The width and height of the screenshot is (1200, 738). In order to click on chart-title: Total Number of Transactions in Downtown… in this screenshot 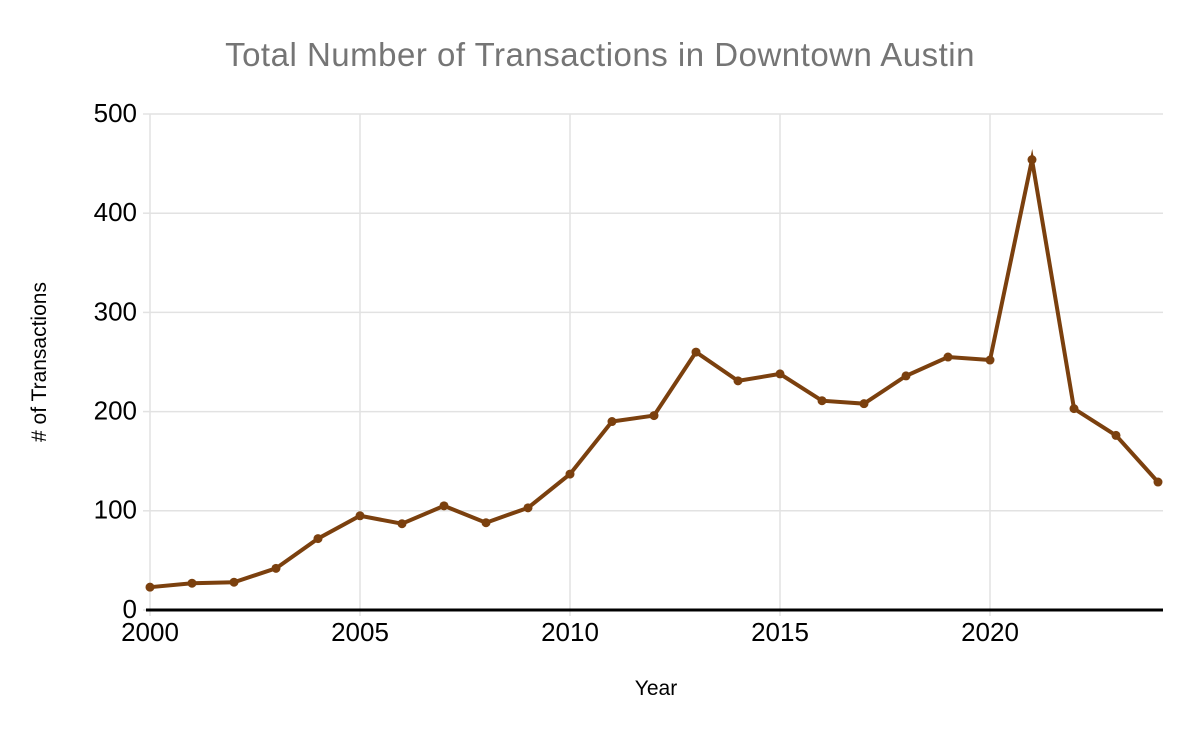, I will do `click(600, 54)`.